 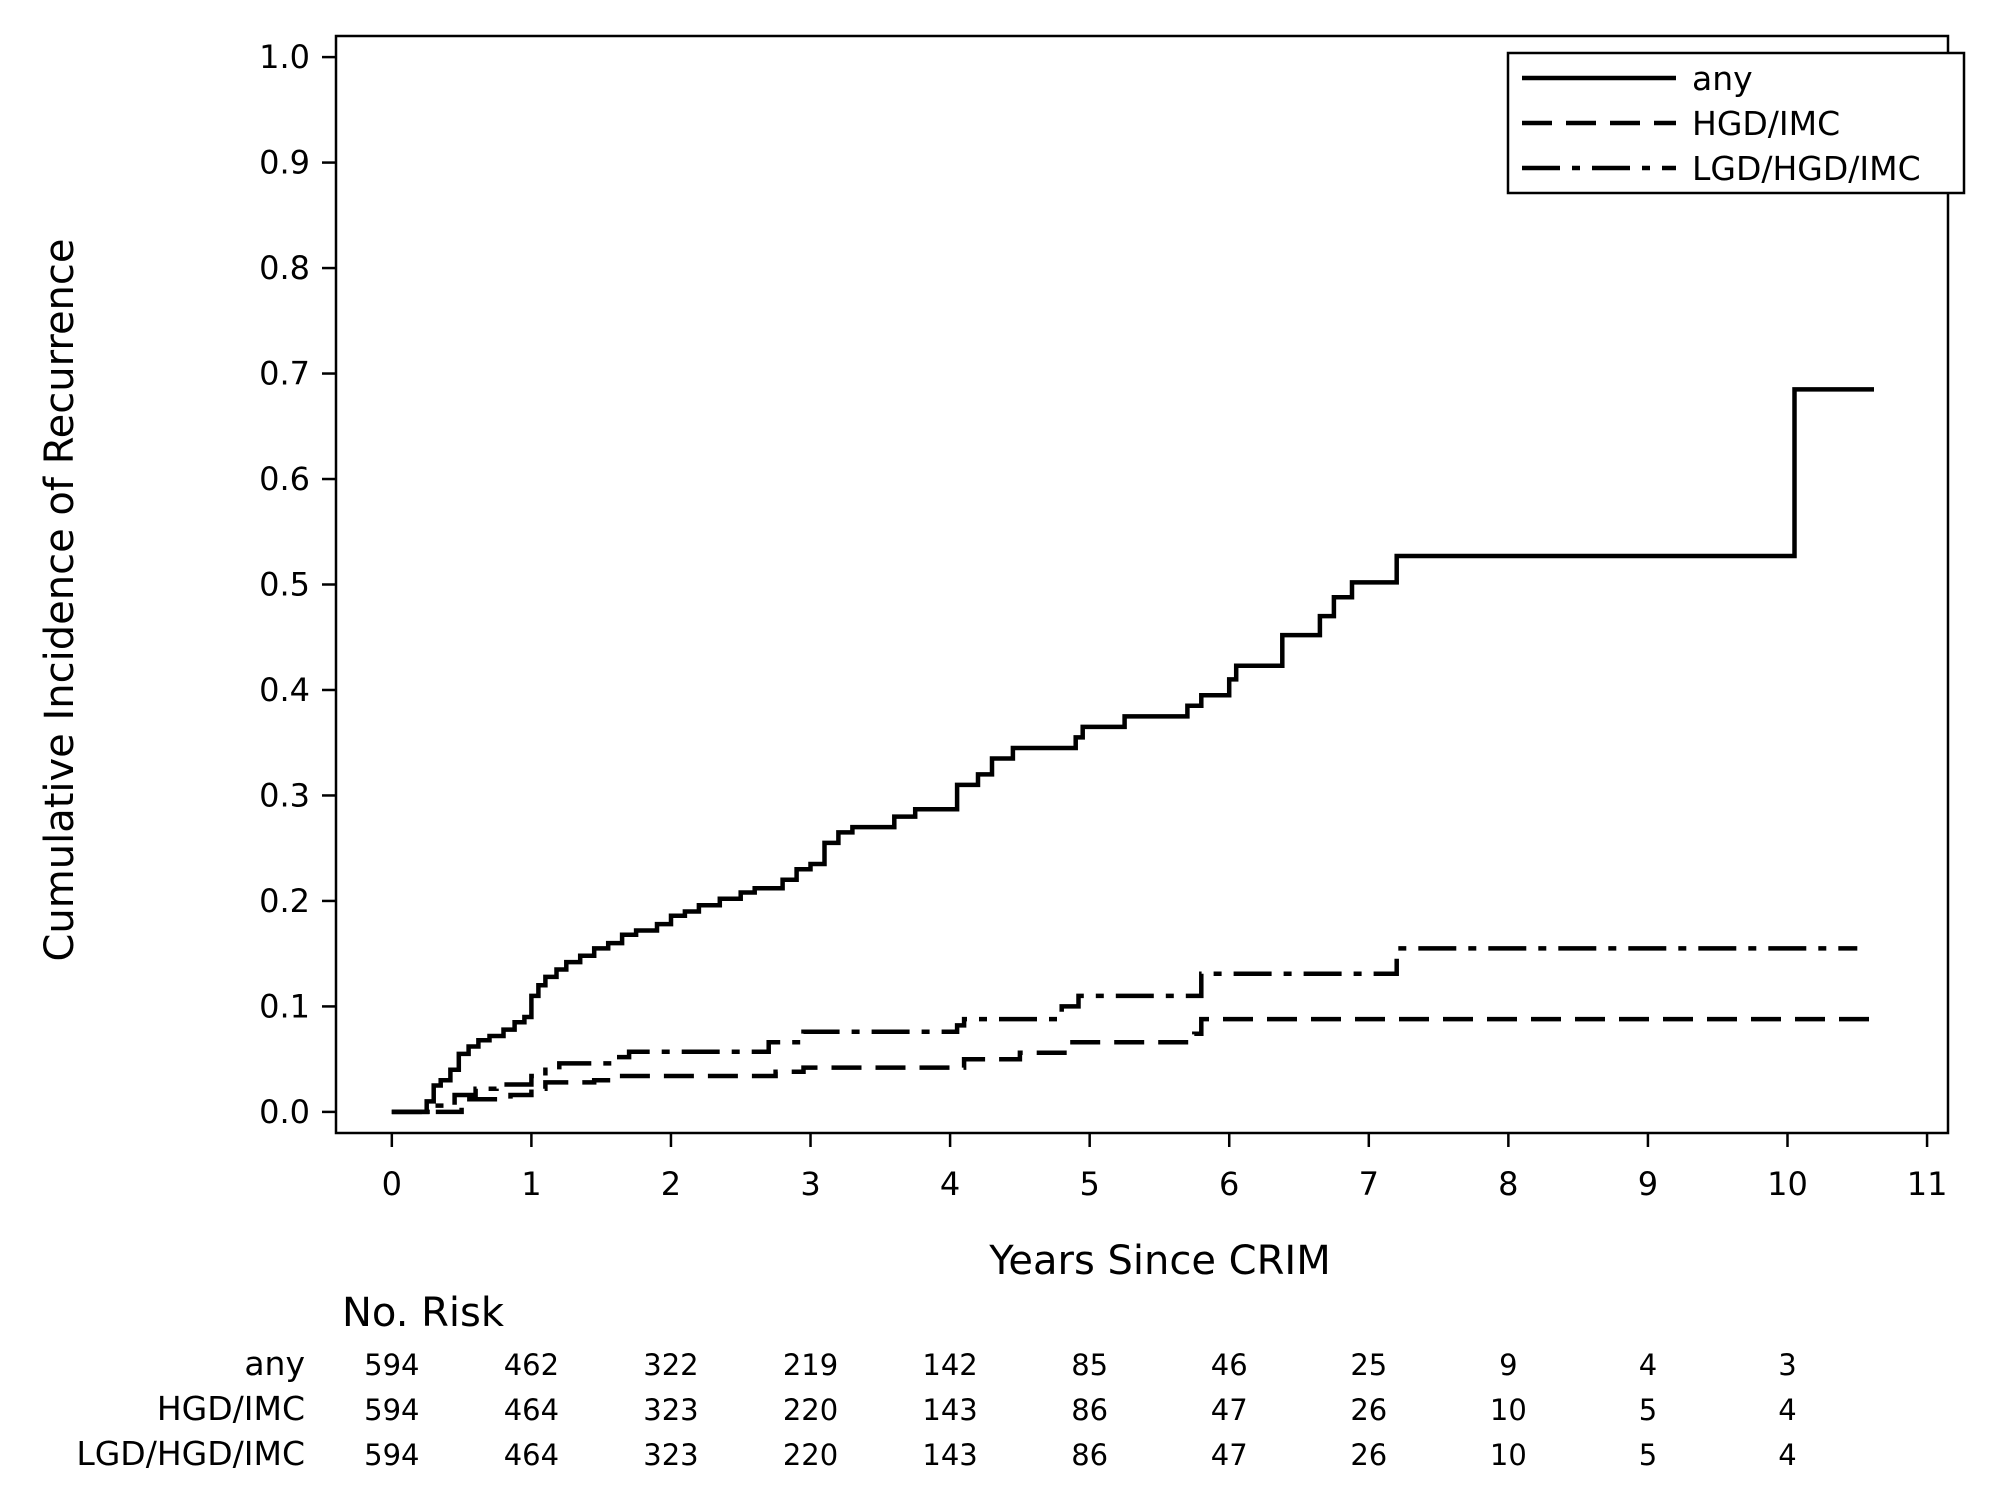 What do you see at coordinates (950, 1184) in the screenshot?
I see `x-tick-label: 4` at bounding box center [950, 1184].